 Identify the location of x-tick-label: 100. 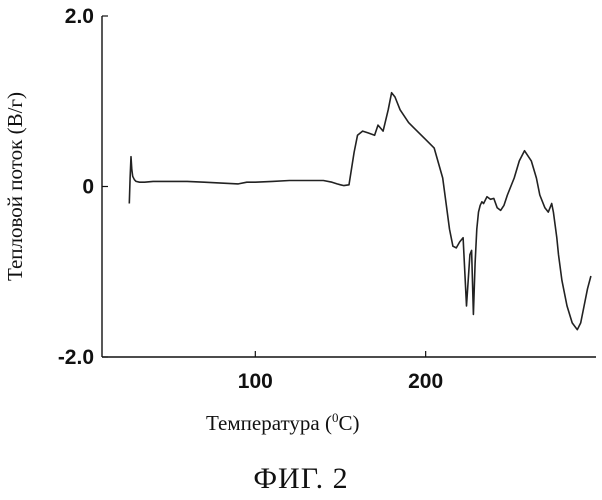
(255, 381).